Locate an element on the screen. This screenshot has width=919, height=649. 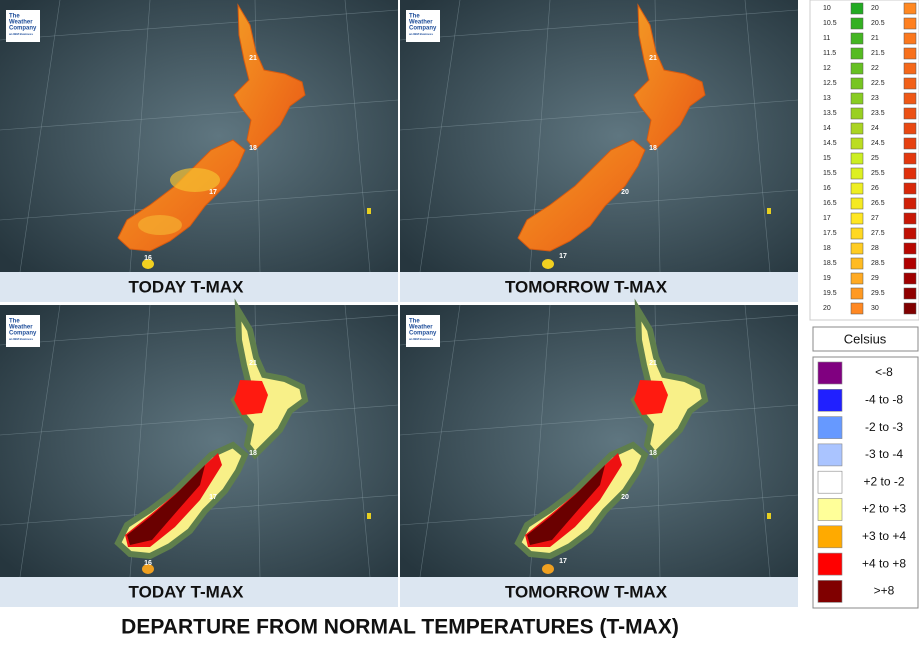
unit-box is located at coordinates (865, 339).